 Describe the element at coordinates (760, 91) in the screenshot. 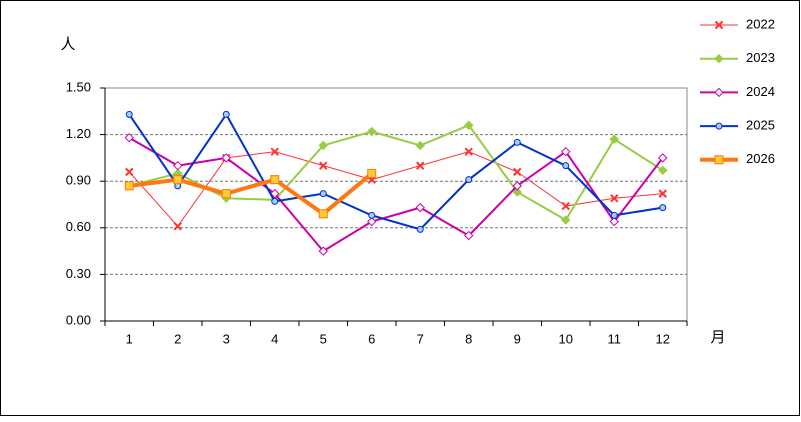

I see `legend-label: 2024` at that location.